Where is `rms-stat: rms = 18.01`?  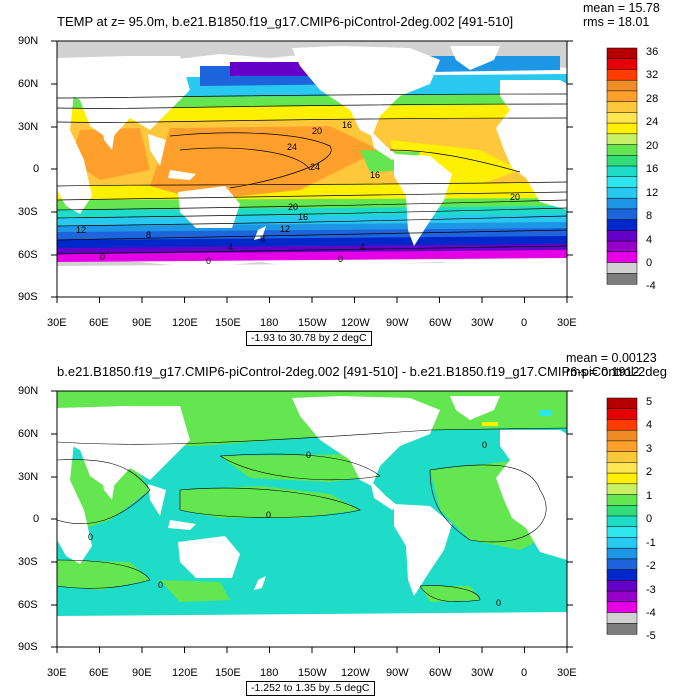
rms-stat: rms = 18.01 is located at coordinates (616, 22).